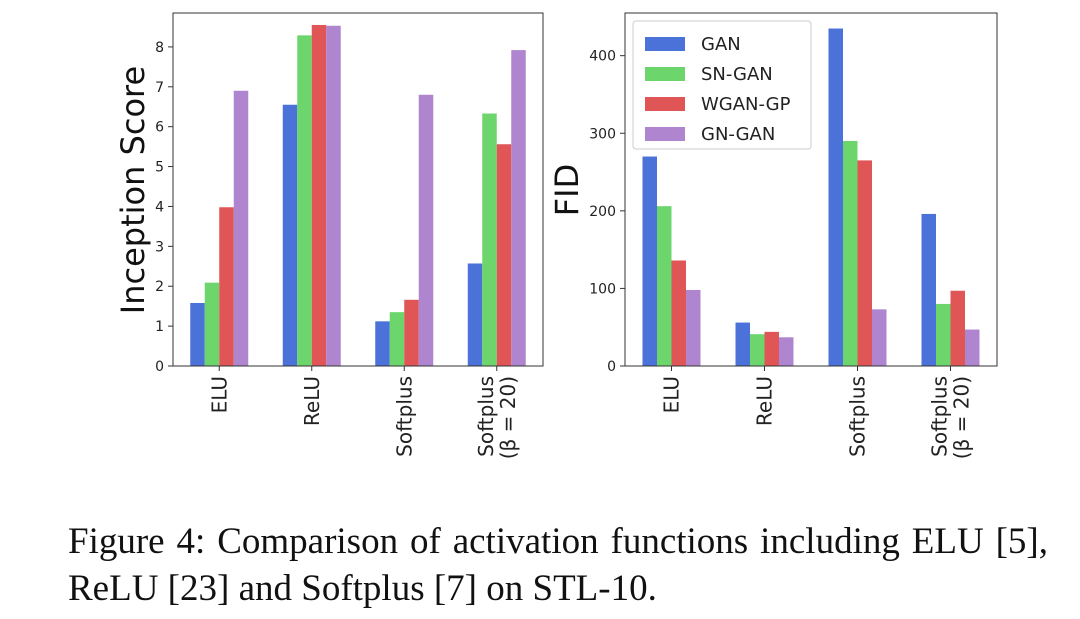  I want to click on legend-box, so click(722, 85).